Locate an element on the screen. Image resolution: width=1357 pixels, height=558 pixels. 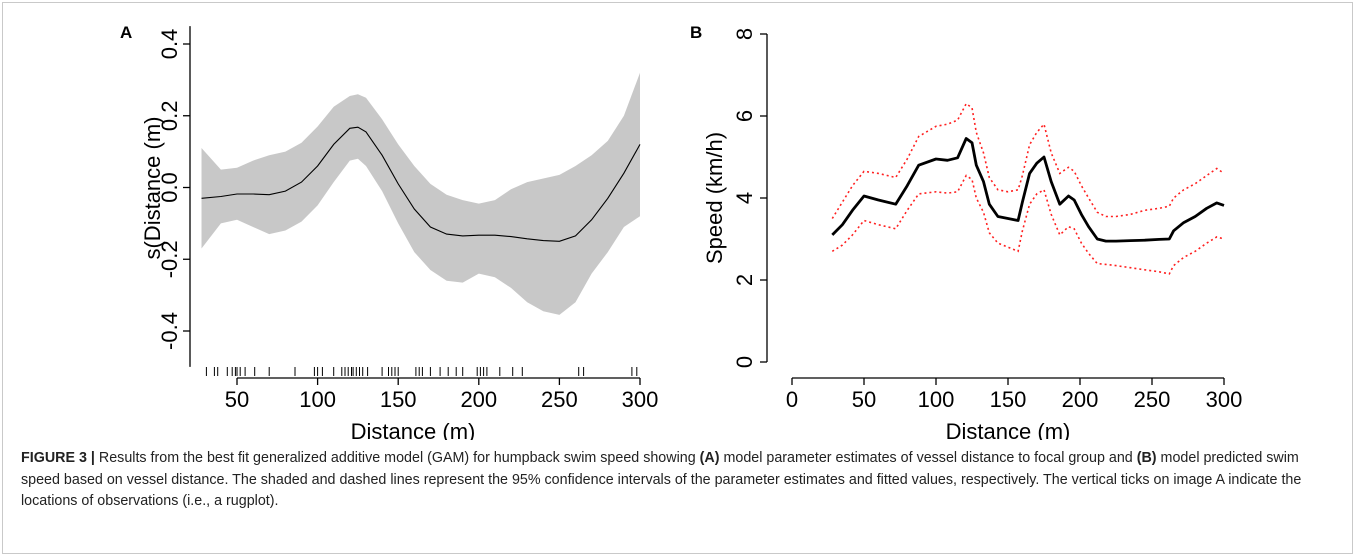
panel-a-ci-band-area is located at coordinates (420, 193).